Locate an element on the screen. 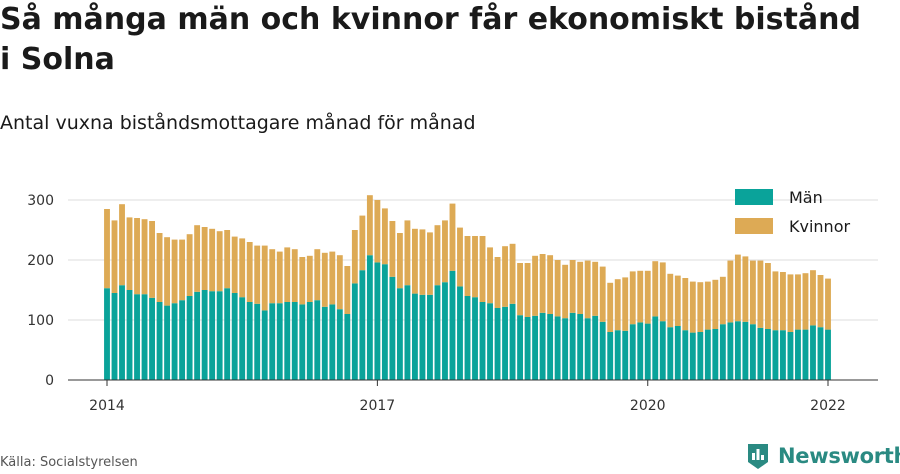 The image size is (900, 474). legend: Män Kvinnor is located at coordinates (792, 212).